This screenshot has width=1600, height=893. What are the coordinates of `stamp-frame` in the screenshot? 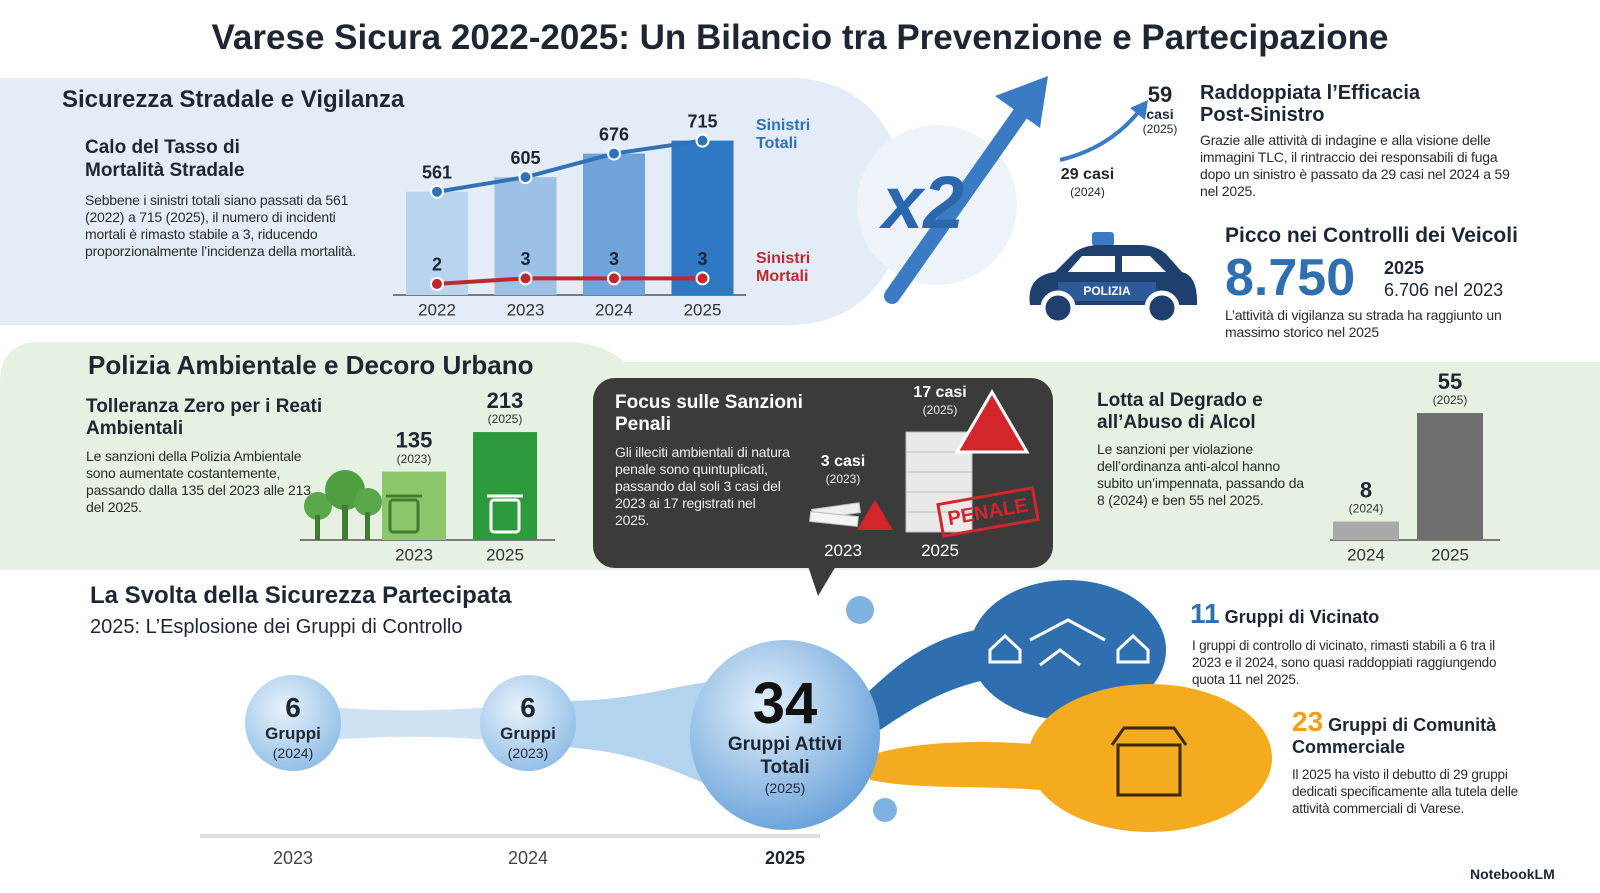 It's located at (988, 512).